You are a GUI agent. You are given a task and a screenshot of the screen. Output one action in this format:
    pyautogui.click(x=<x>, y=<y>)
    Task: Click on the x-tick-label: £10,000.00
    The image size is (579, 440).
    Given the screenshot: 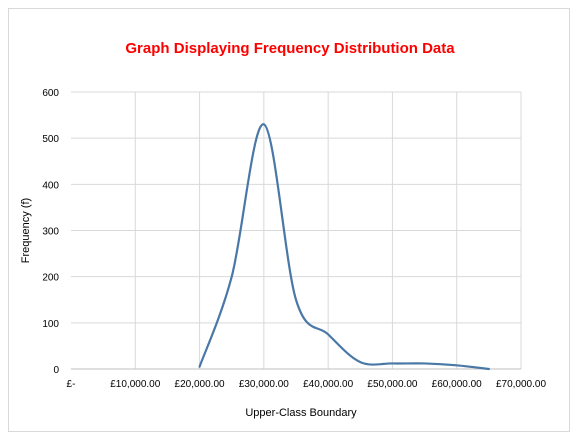 What is the action you would take?
    pyautogui.click(x=135, y=384)
    